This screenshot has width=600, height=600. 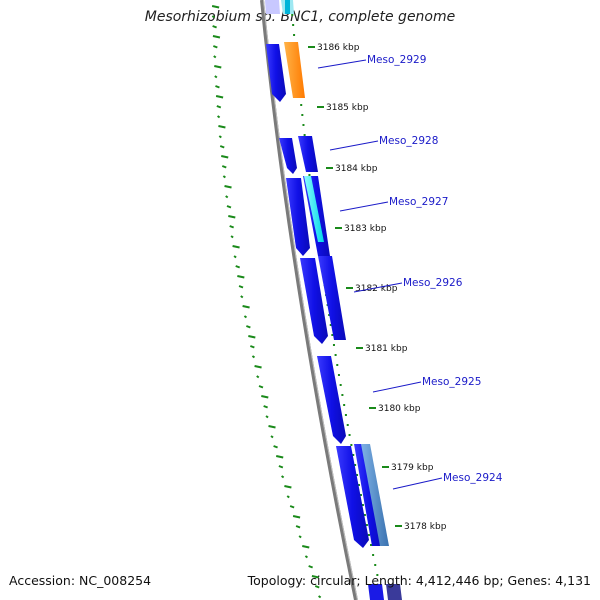 What do you see at coordinates (425, 527) in the screenshot?
I see `kbp-tick-label: 3178 kbp` at bounding box center [425, 527].